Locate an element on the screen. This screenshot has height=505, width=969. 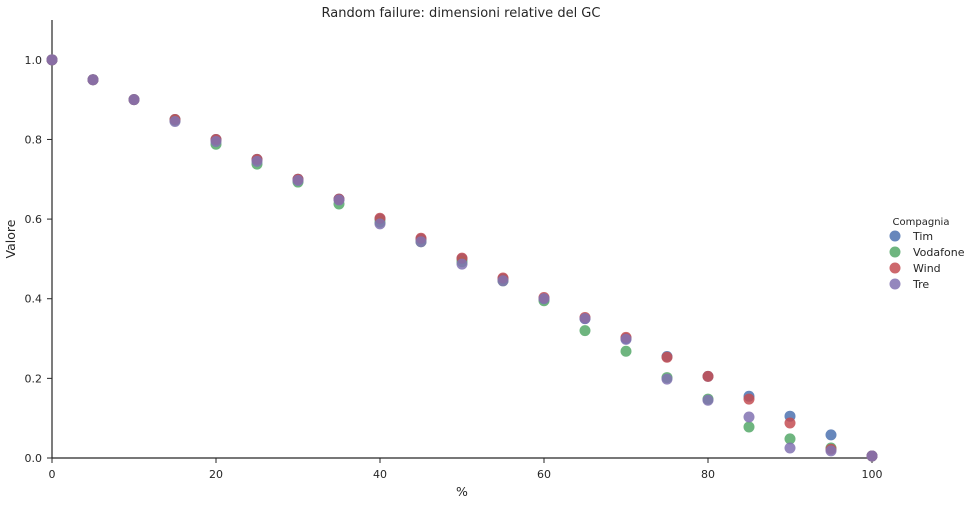
legend-item-wind: Wind is located at coordinates (915, 268).